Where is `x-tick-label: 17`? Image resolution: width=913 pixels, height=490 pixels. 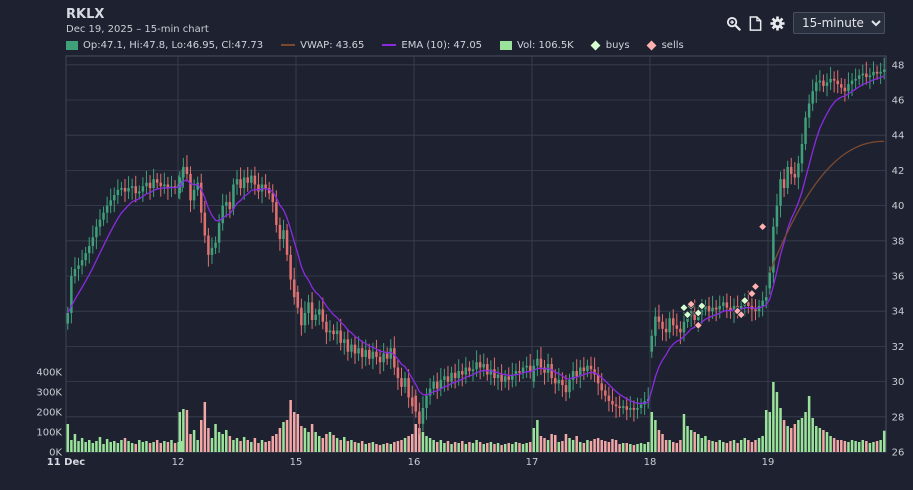 x-tick-label: 17 is located at coordinates (532, 462).